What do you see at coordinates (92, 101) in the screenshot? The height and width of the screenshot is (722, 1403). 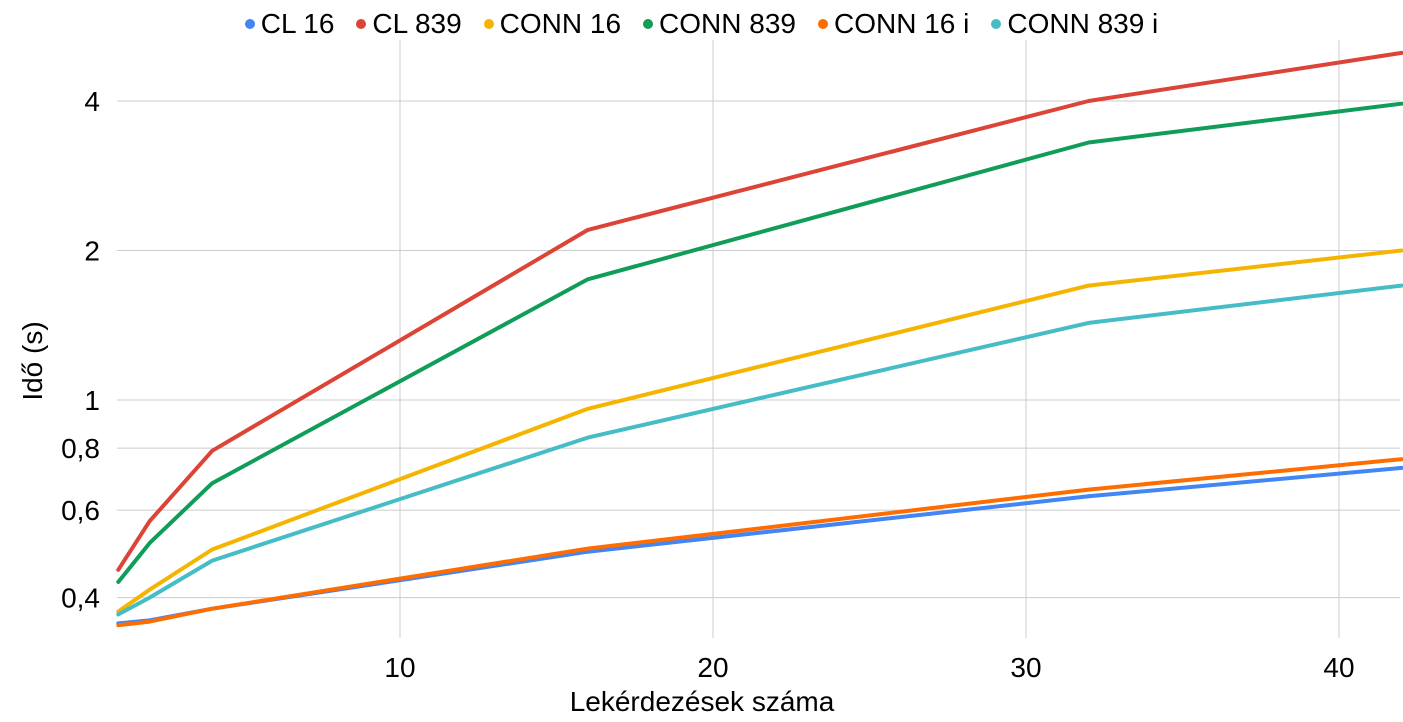 I see `y-tick-label-5: 4` at bounding box center [92, 101].